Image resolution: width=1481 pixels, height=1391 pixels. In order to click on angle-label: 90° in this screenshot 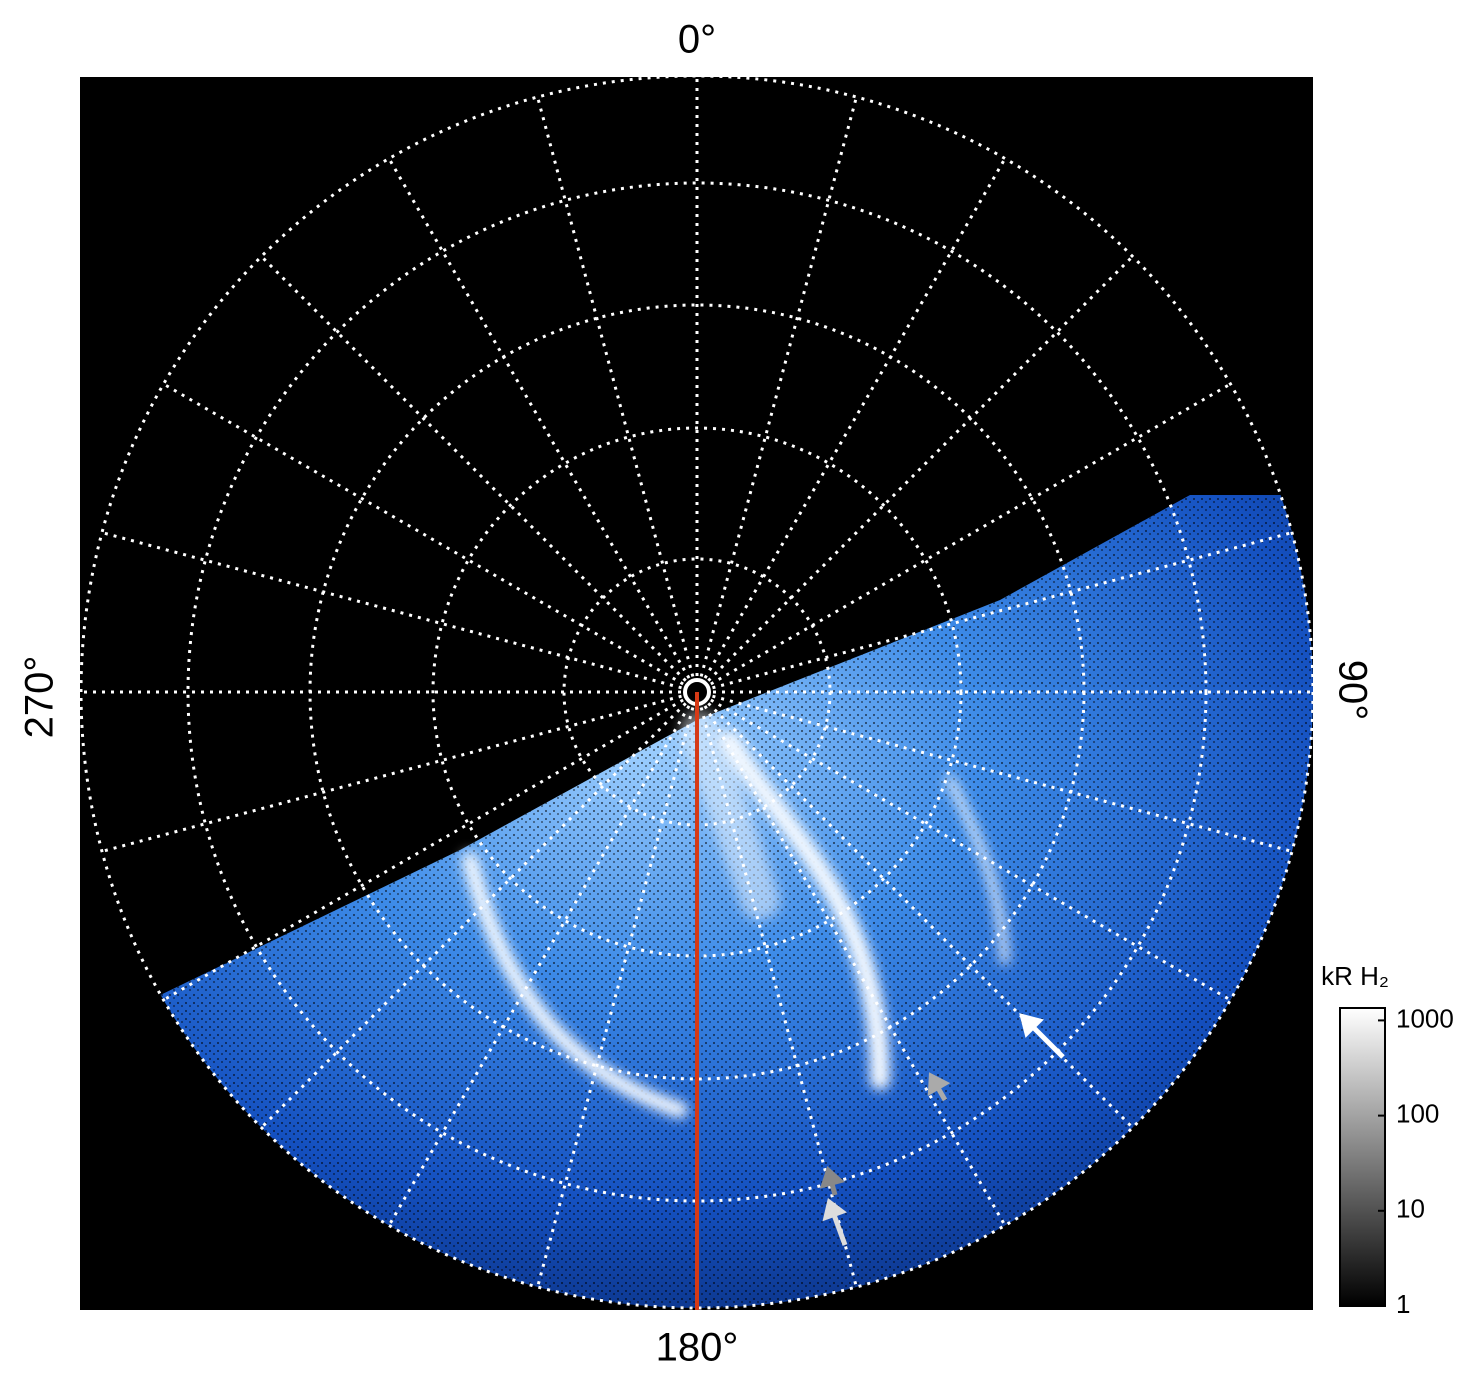, I will do `click(1352, 690)`.